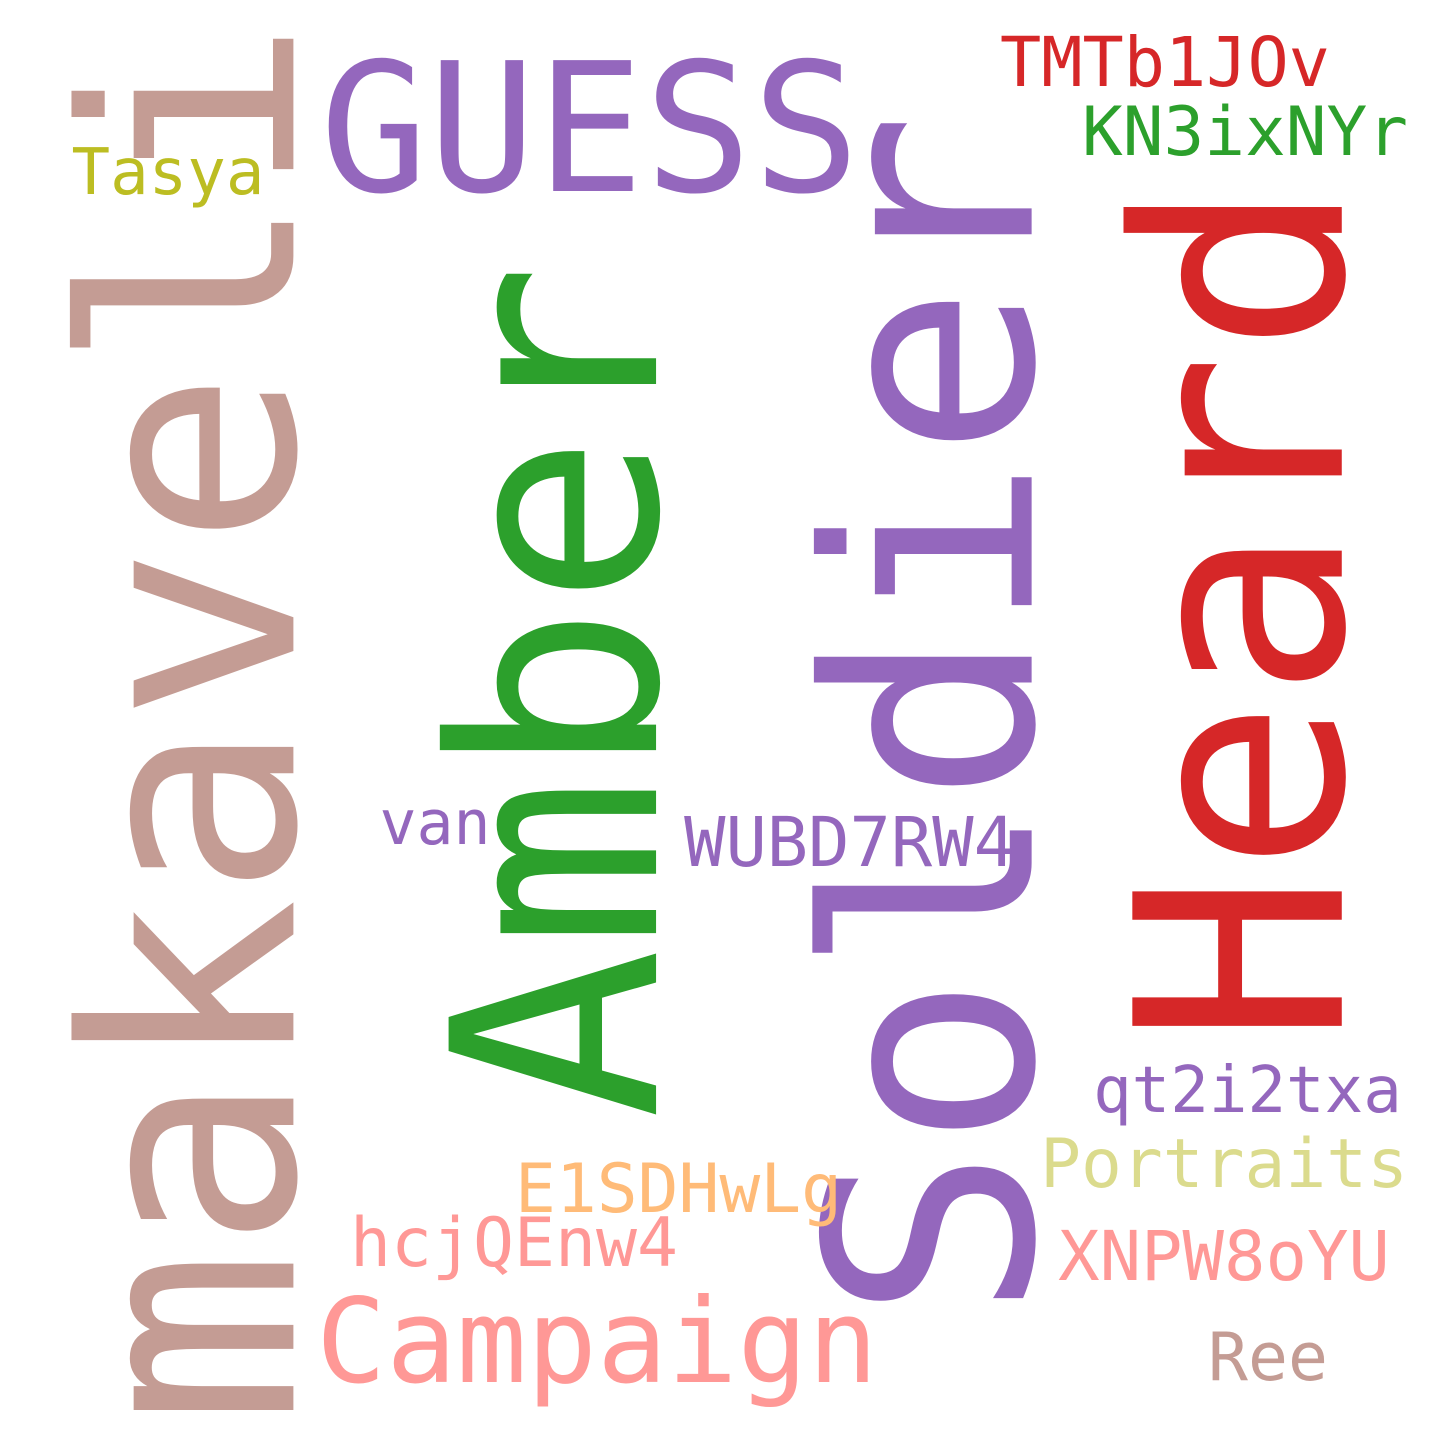  What do you see at coordinates (849, 843) in the screenshot?
I see `word-wubd7rw4: WUBD7RW4` at bounding box center [849, 843].